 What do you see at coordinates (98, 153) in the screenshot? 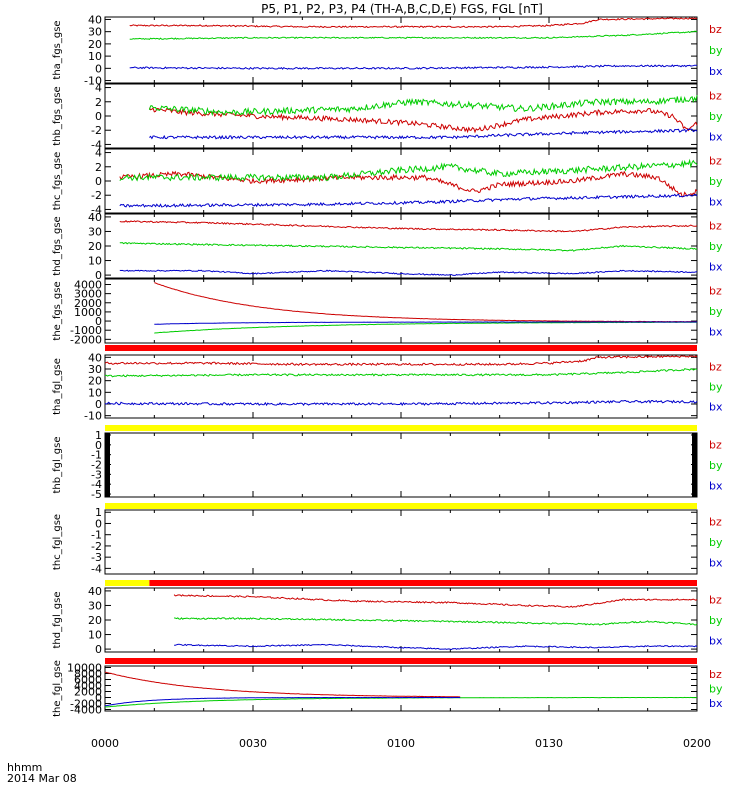
I see `ytick-label: 4` at bounding box center [98, 153].